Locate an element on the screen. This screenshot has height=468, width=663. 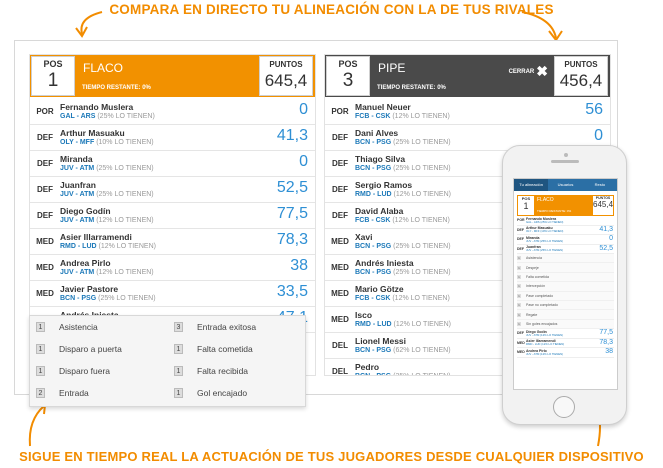
player-teams: RMD - LUD is located at coordinates (373, 194).